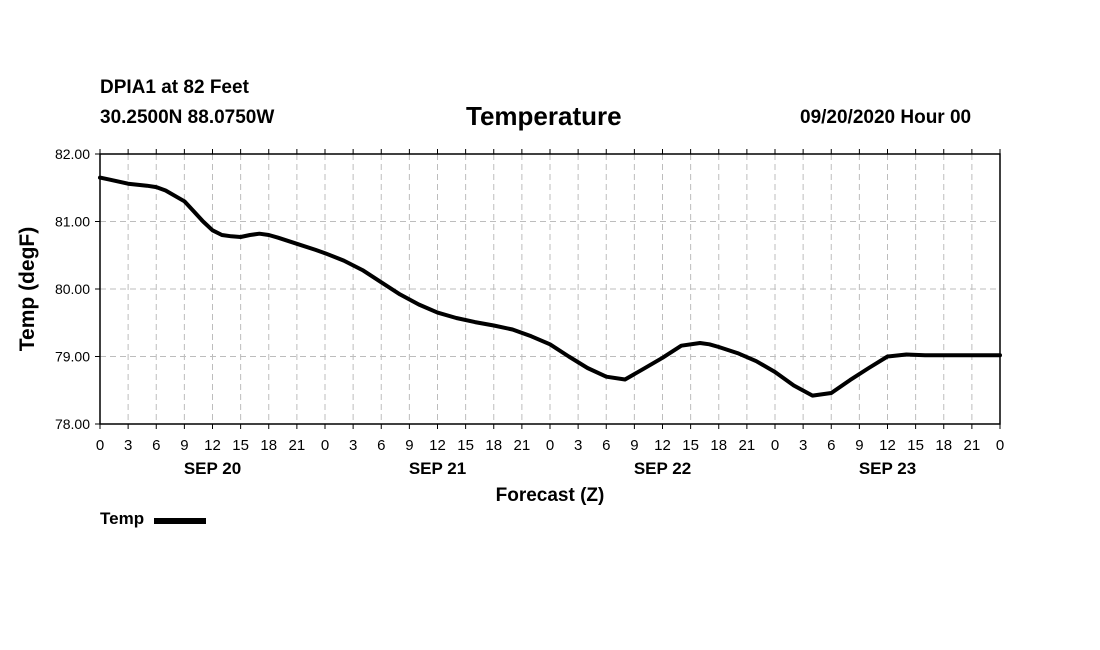 The image size is (1100, 650). Describe the element at coordinates (72, 222) in the screenshot. I see `y-tick-label: 81.00` at that location.